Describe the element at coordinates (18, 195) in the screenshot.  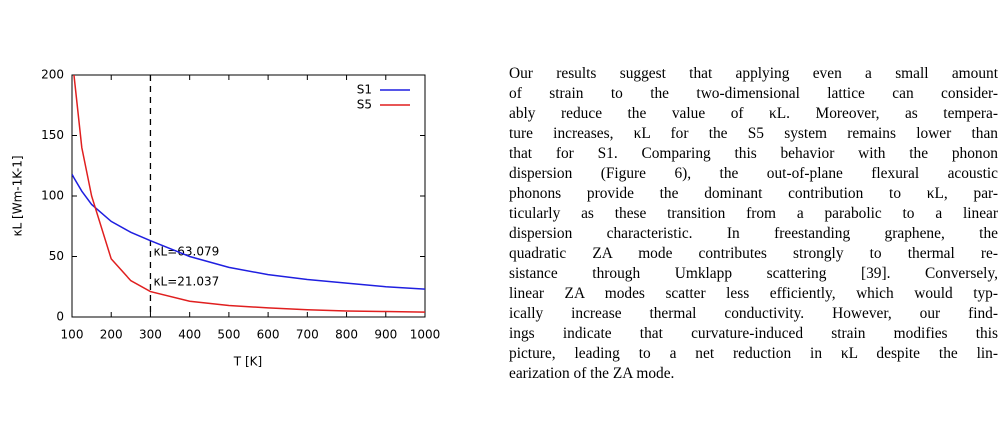
I see `y-axis-label: κL [Wm-1K-1]` at that location.